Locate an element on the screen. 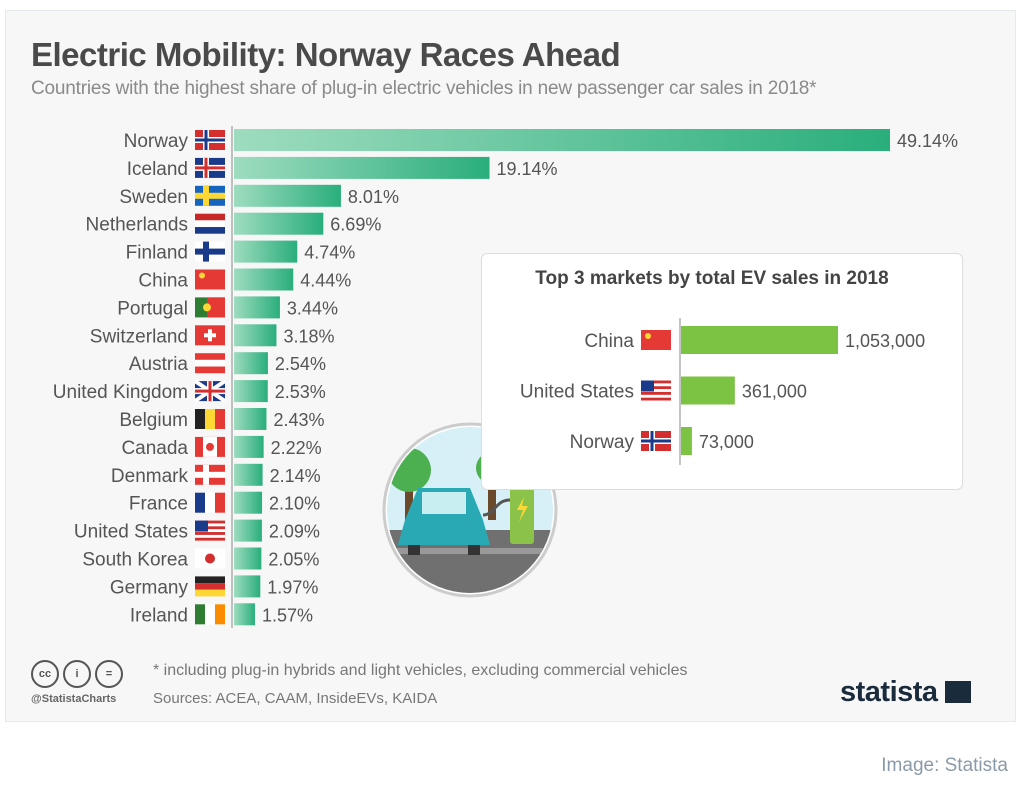 The image size is (1023, 792). bar-row: Switzerland 3.18% is located at coordinates (212, 335).